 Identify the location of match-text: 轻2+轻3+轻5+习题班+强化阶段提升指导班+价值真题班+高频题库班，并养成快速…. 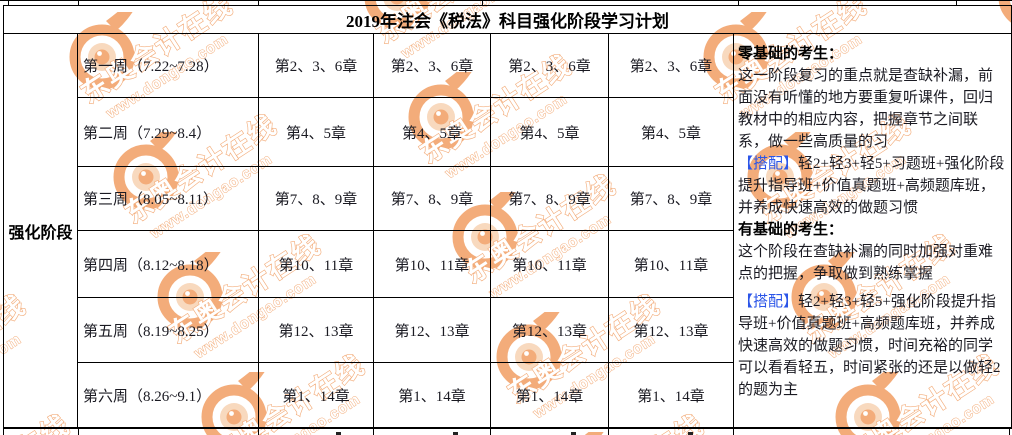
(871, 186).